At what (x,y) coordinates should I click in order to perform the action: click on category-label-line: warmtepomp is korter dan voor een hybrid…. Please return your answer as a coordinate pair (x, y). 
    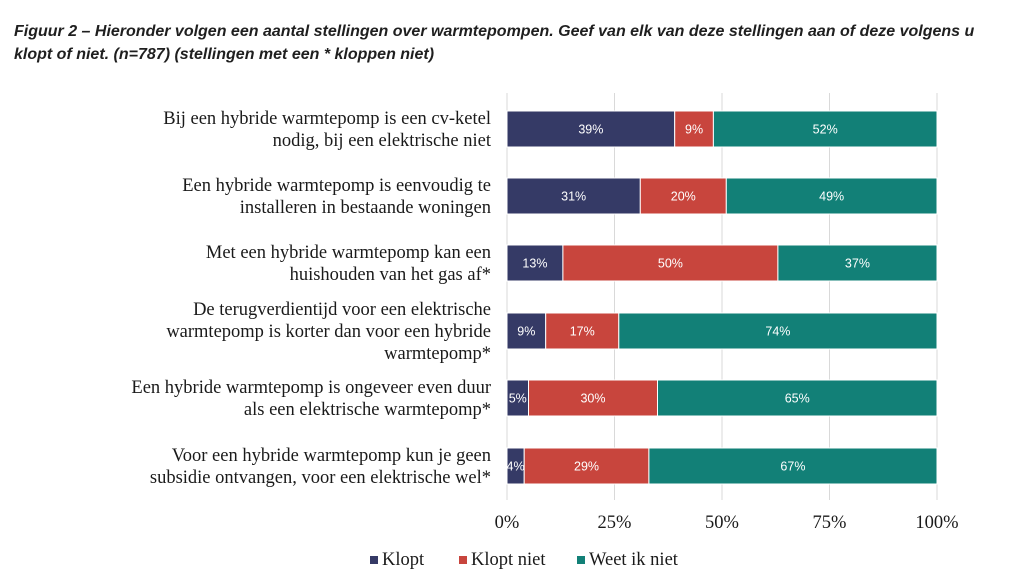
    Looking at the image, I should click on (328, 332).